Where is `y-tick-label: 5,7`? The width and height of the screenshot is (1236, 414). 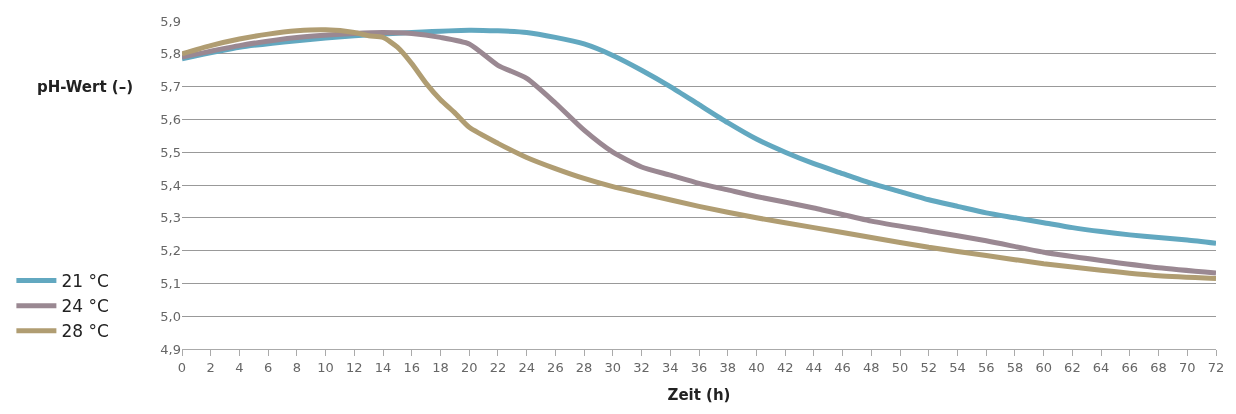
y-tick-label: 5,7 is located at coordinates (170, 87).